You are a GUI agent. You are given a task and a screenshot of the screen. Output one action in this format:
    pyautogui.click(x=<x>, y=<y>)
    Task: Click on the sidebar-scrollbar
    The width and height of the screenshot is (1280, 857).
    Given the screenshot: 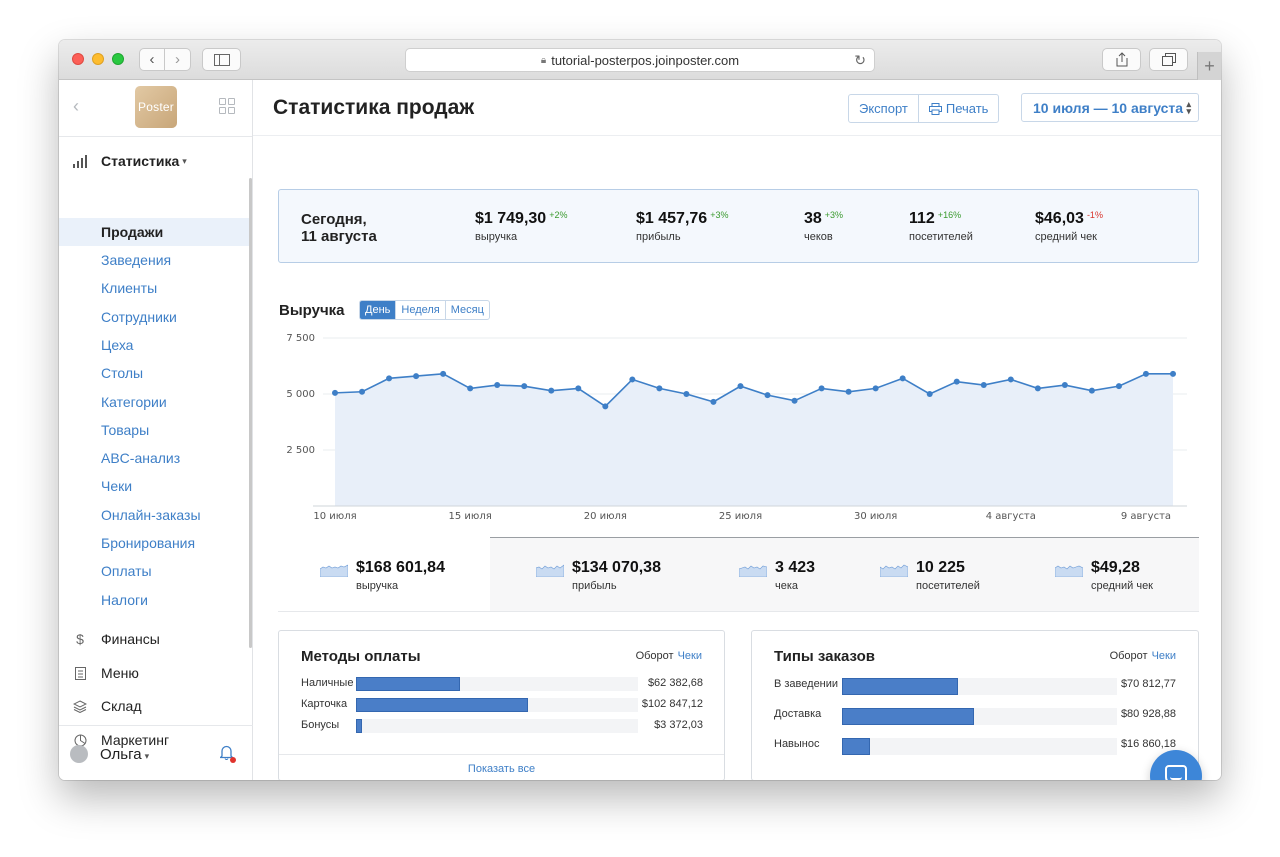 What is the action you would take?
    pyautogui.click(x=250, y=413)
    